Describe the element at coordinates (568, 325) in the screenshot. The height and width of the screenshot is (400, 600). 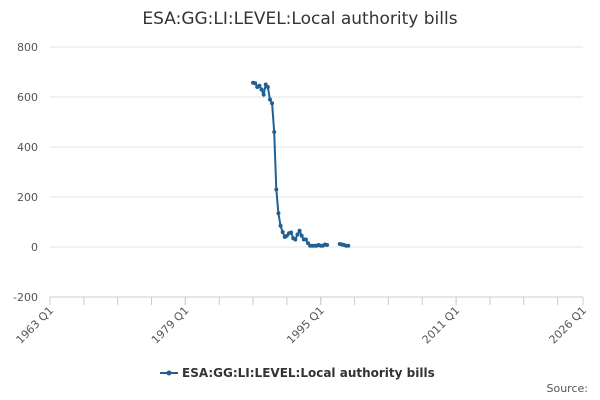
I see `x-tick-label: 2026 Q1` at that location.